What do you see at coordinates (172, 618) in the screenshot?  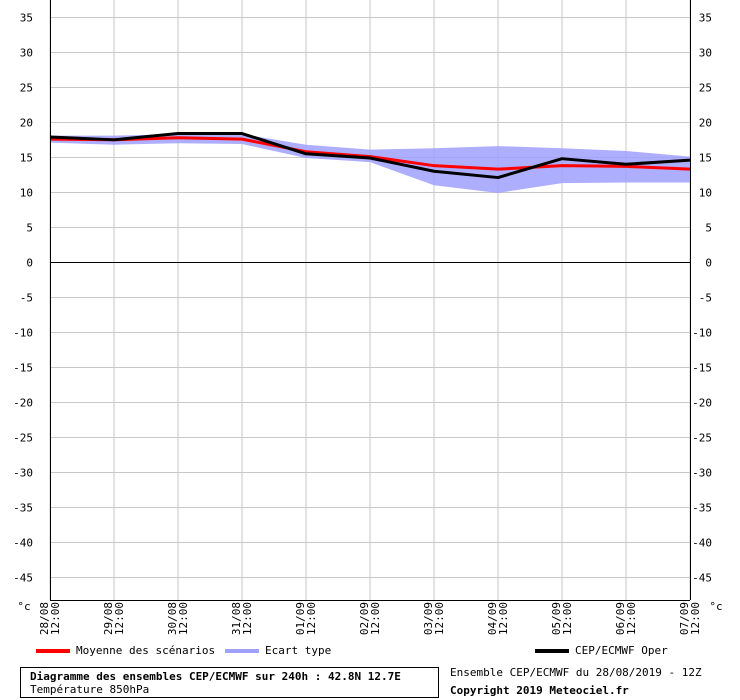 I see `x-tick-date: 30/08` at bounding box center [172, 618].